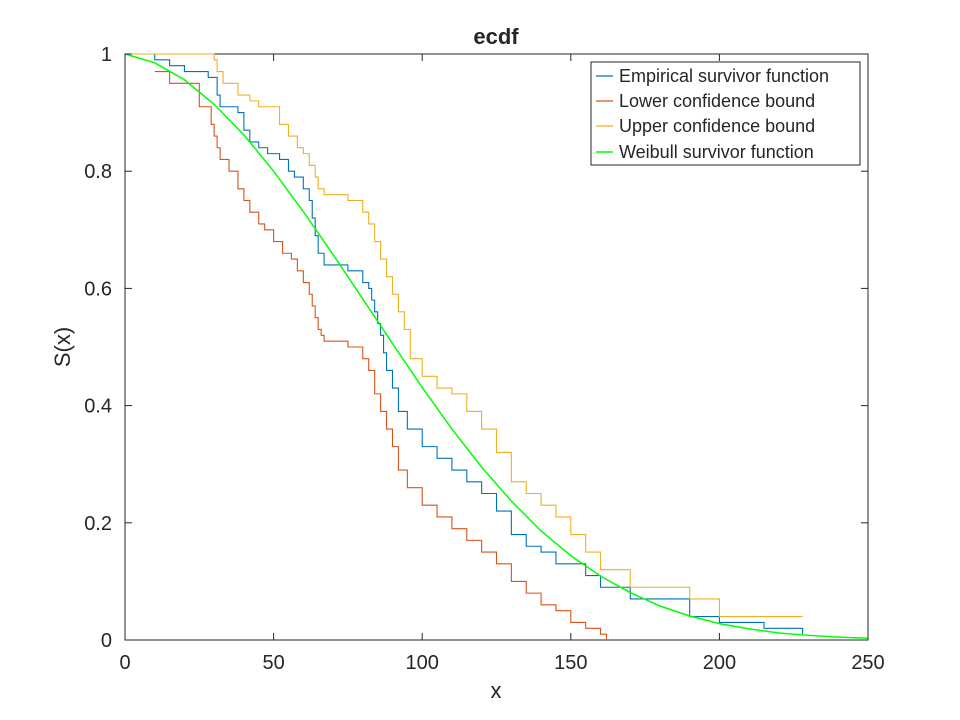  What do you see at coordinates (719, 663) in the screenshot?
I see `x-tick-label: 200` at bounding box center [719, 663].